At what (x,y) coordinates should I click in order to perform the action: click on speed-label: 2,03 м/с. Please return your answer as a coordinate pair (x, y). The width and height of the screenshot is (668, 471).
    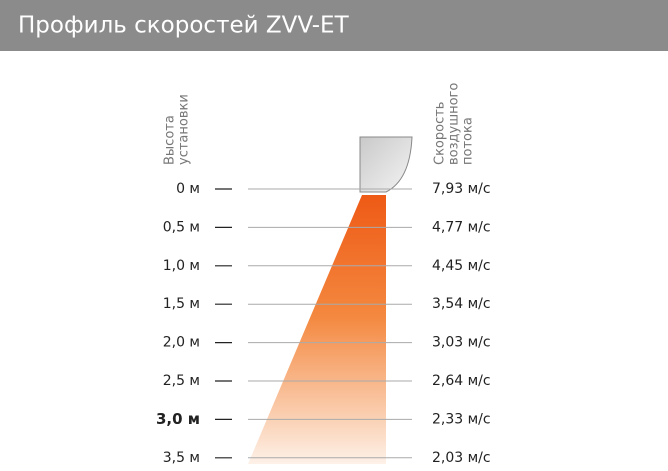
    Looking at the image, I should click on (461, 458).